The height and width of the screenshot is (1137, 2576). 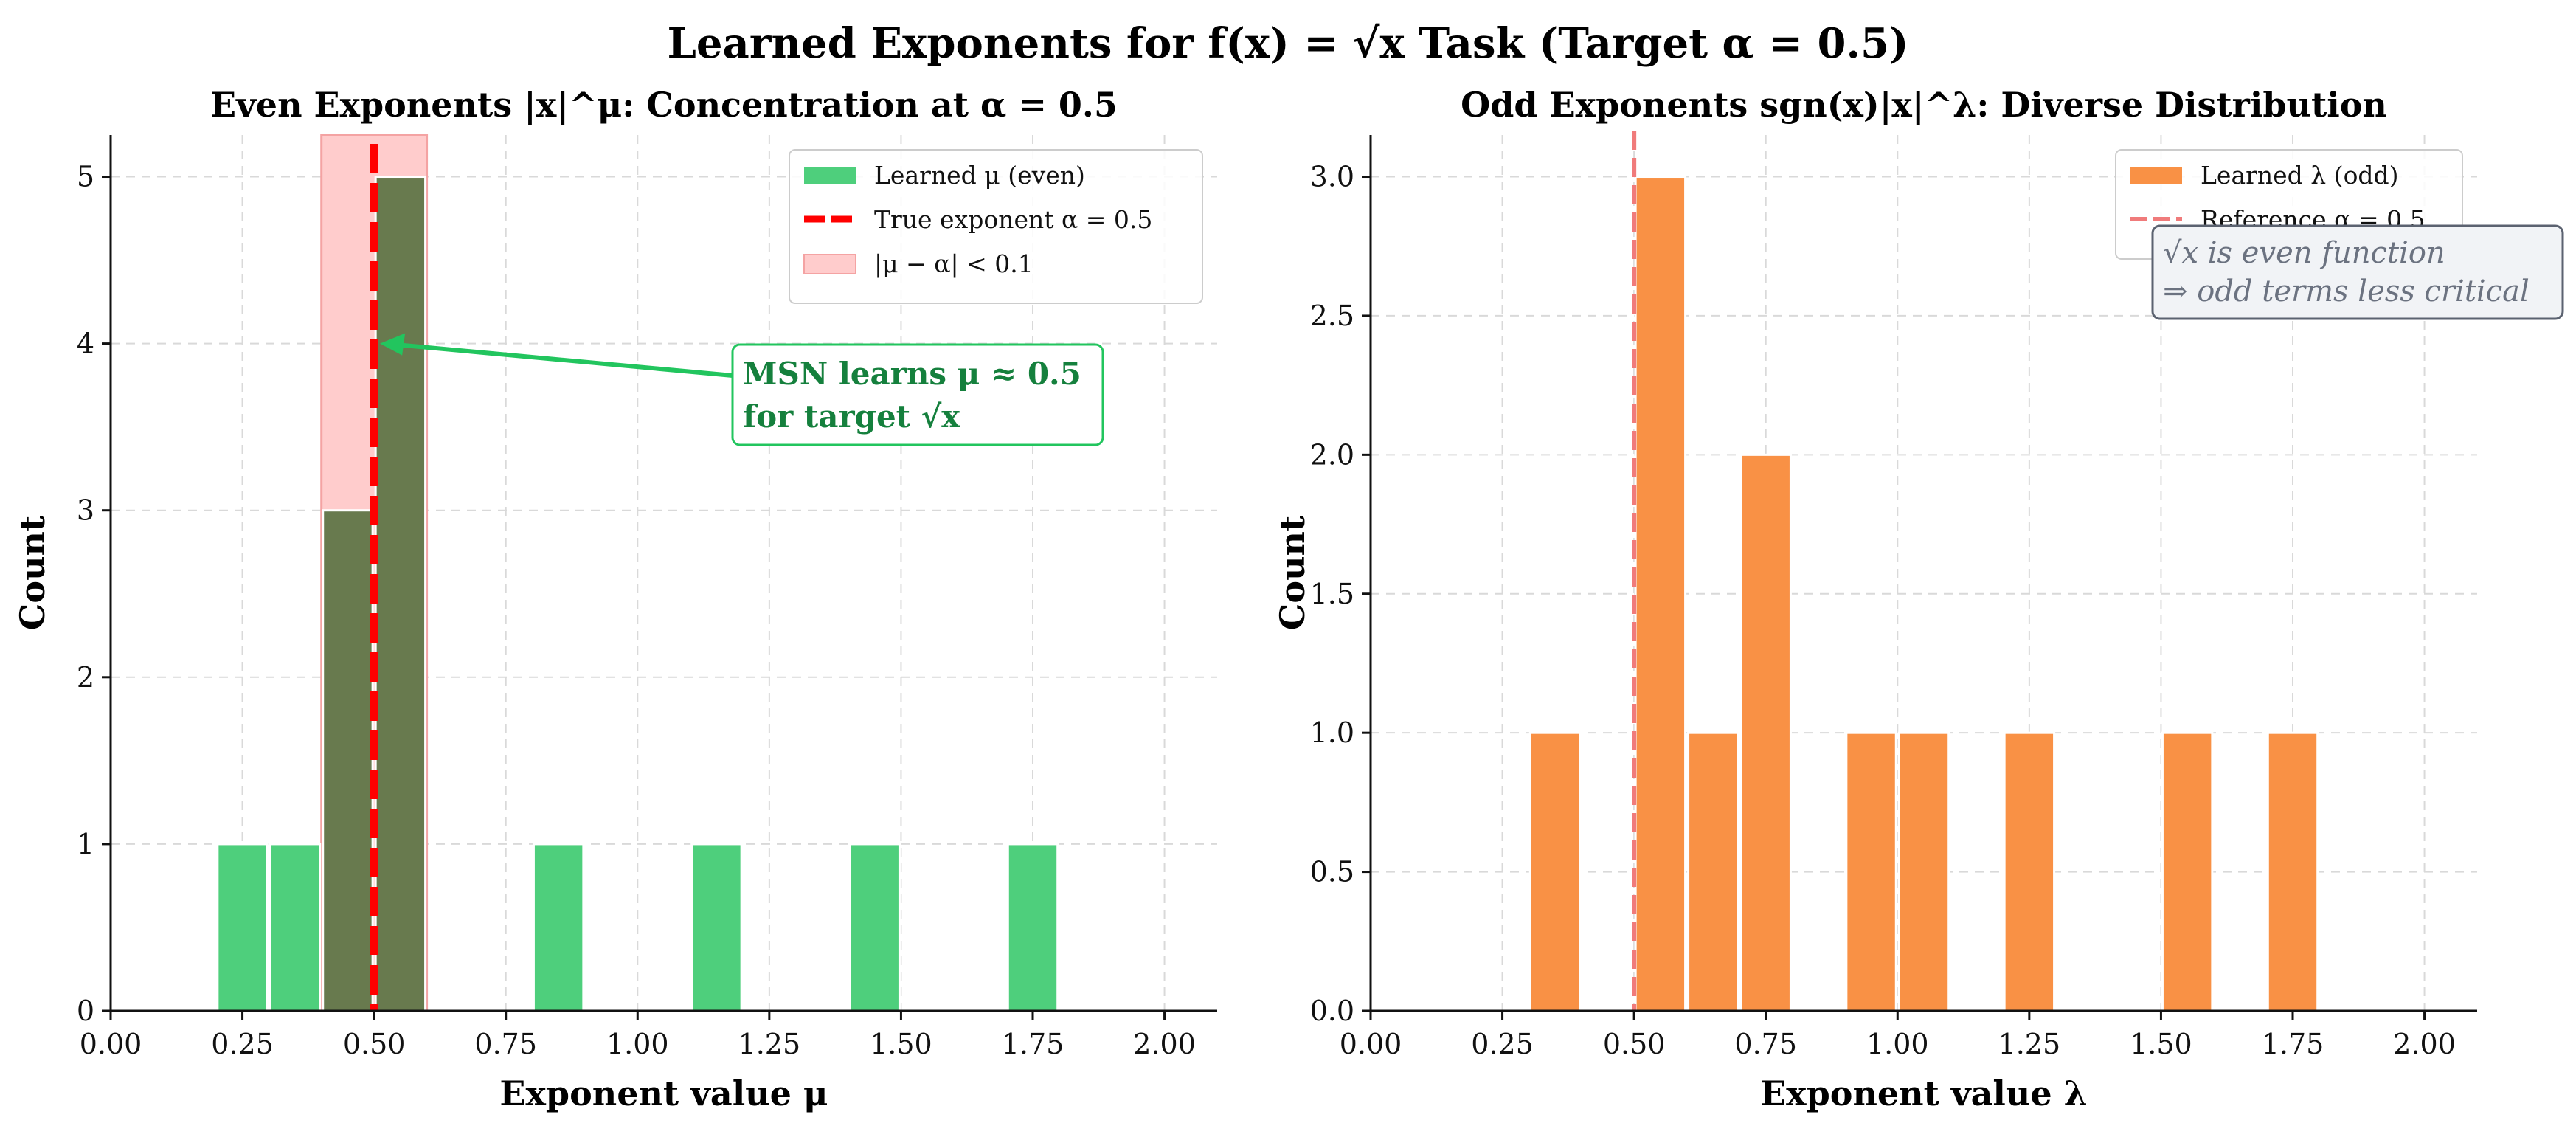 What do you see at coordinates (86, 510) in the screenshot?
I see `y-tick-label: 3` at bounding box center [86, 510].